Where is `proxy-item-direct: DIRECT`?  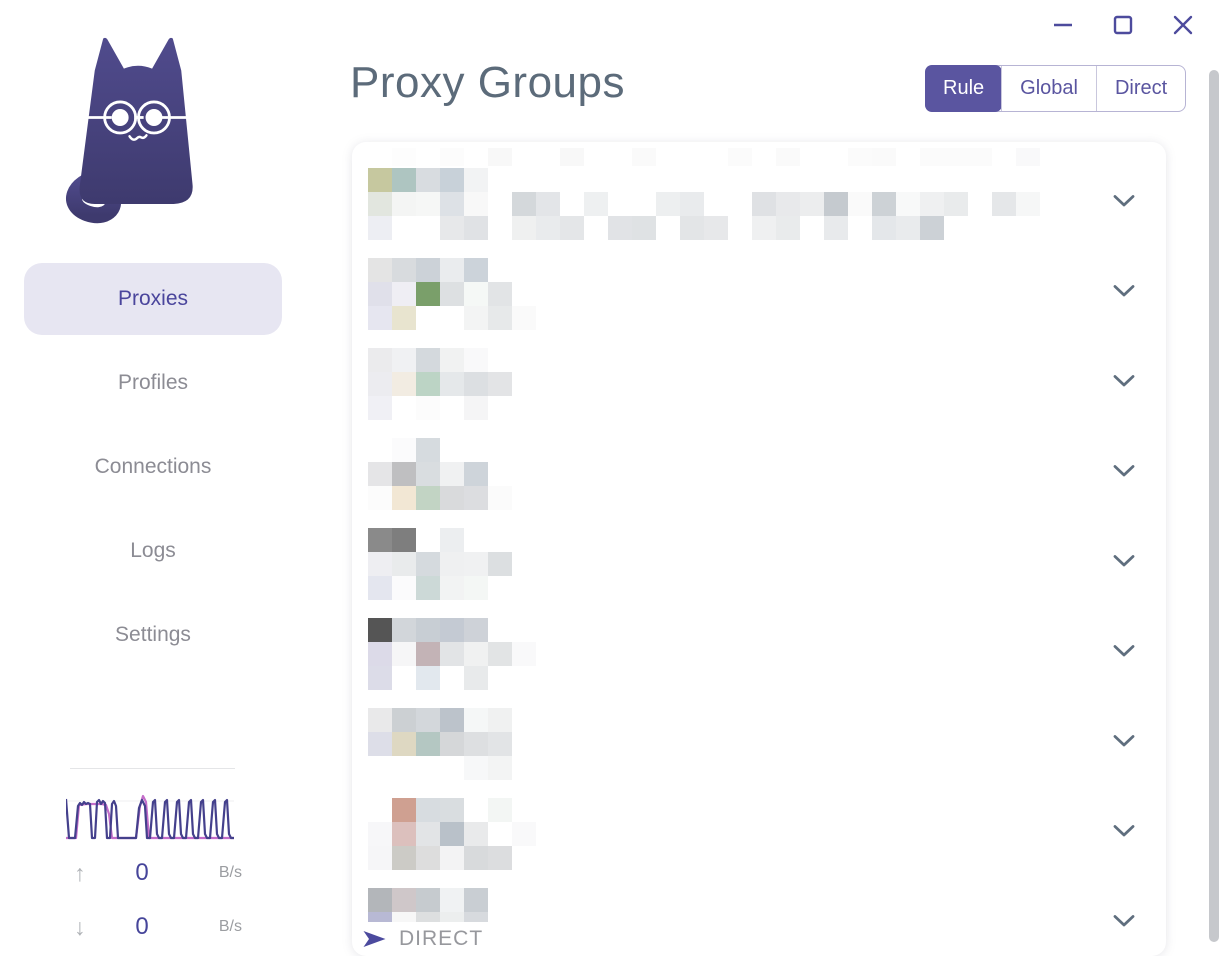
proxy-item-direct: DIRECT is located at coordinates (422, 939).